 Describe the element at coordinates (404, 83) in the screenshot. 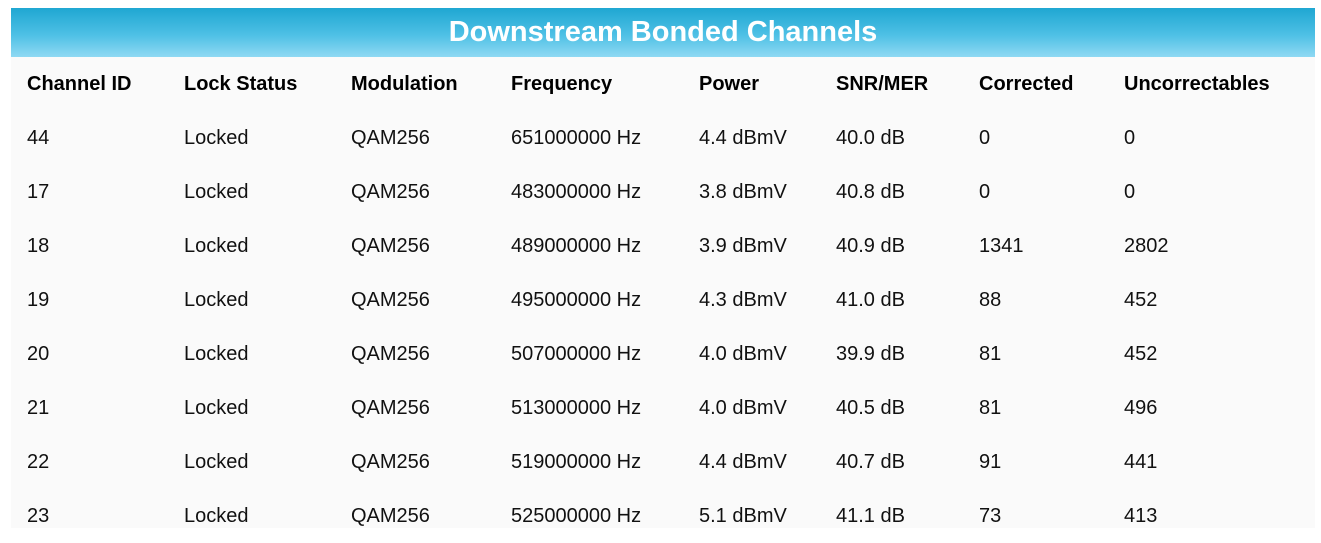

I see `column-header-modulation: Modulation` at that location.